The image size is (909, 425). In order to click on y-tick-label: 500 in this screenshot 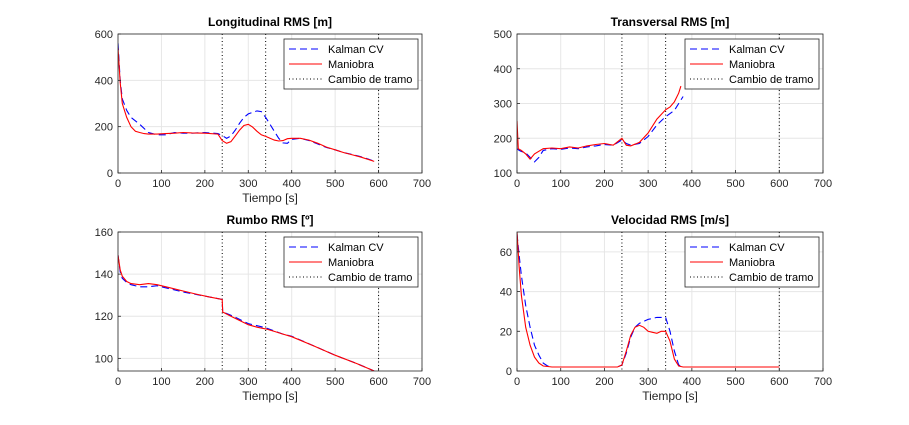, I will do `click(503, 35)`.